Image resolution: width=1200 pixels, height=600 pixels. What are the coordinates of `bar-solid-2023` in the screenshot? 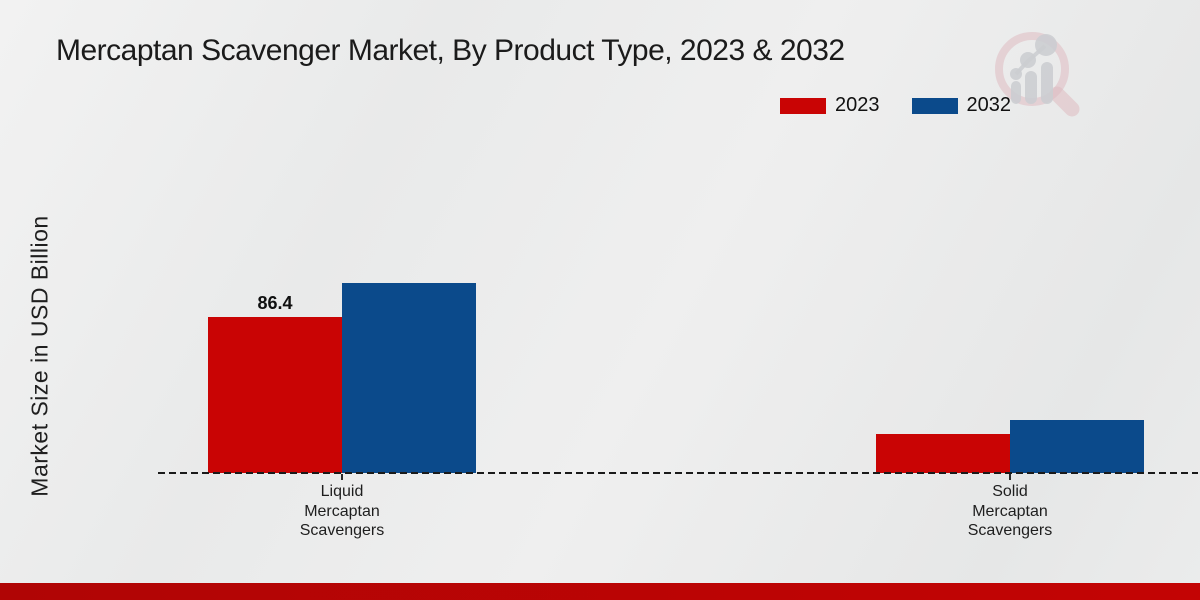 It's located at (943, 453).